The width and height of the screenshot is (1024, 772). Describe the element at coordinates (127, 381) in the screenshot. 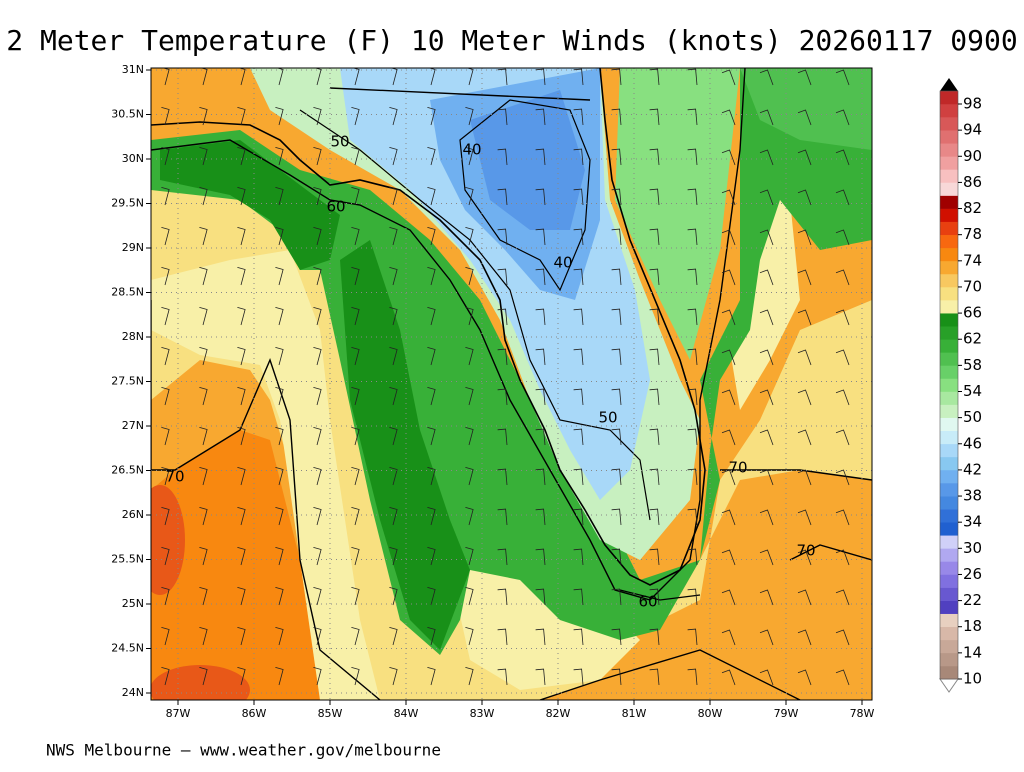

I see `lat-label: 27.5N` at that location.